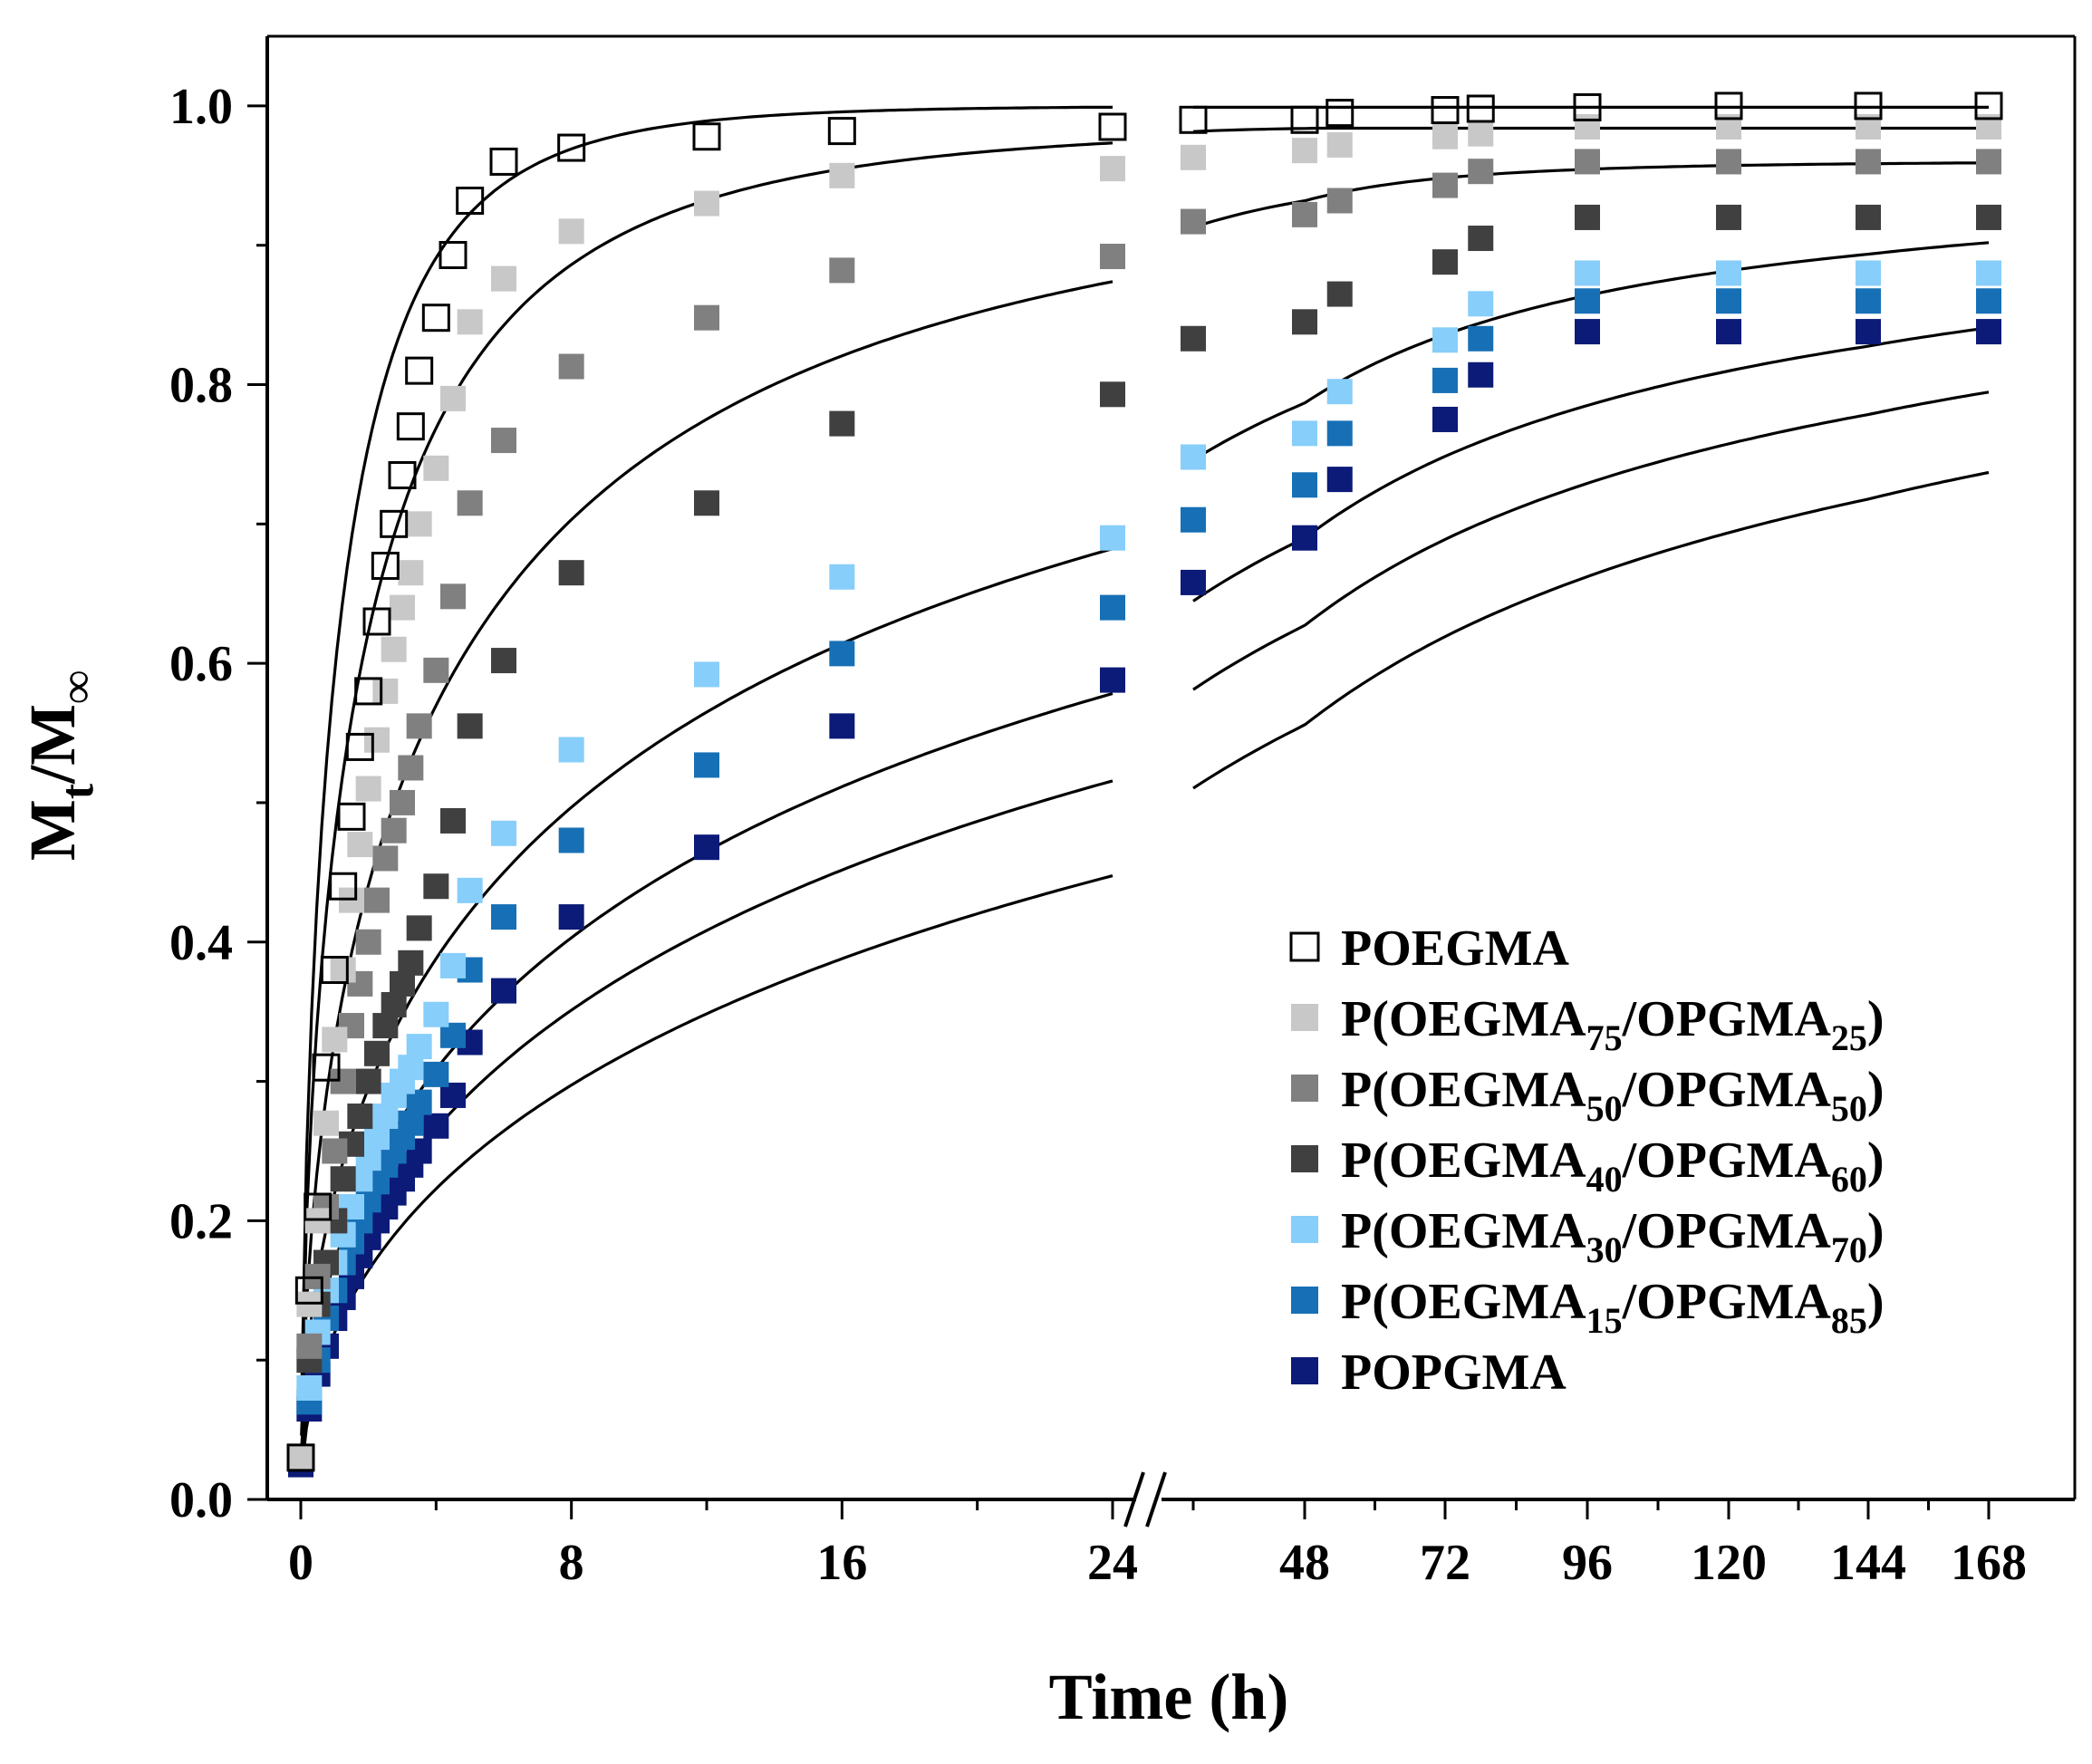 This screenshot has width=2092, height=1764. I want to click on legend-label: POPGMA, so click(1454, 1373).